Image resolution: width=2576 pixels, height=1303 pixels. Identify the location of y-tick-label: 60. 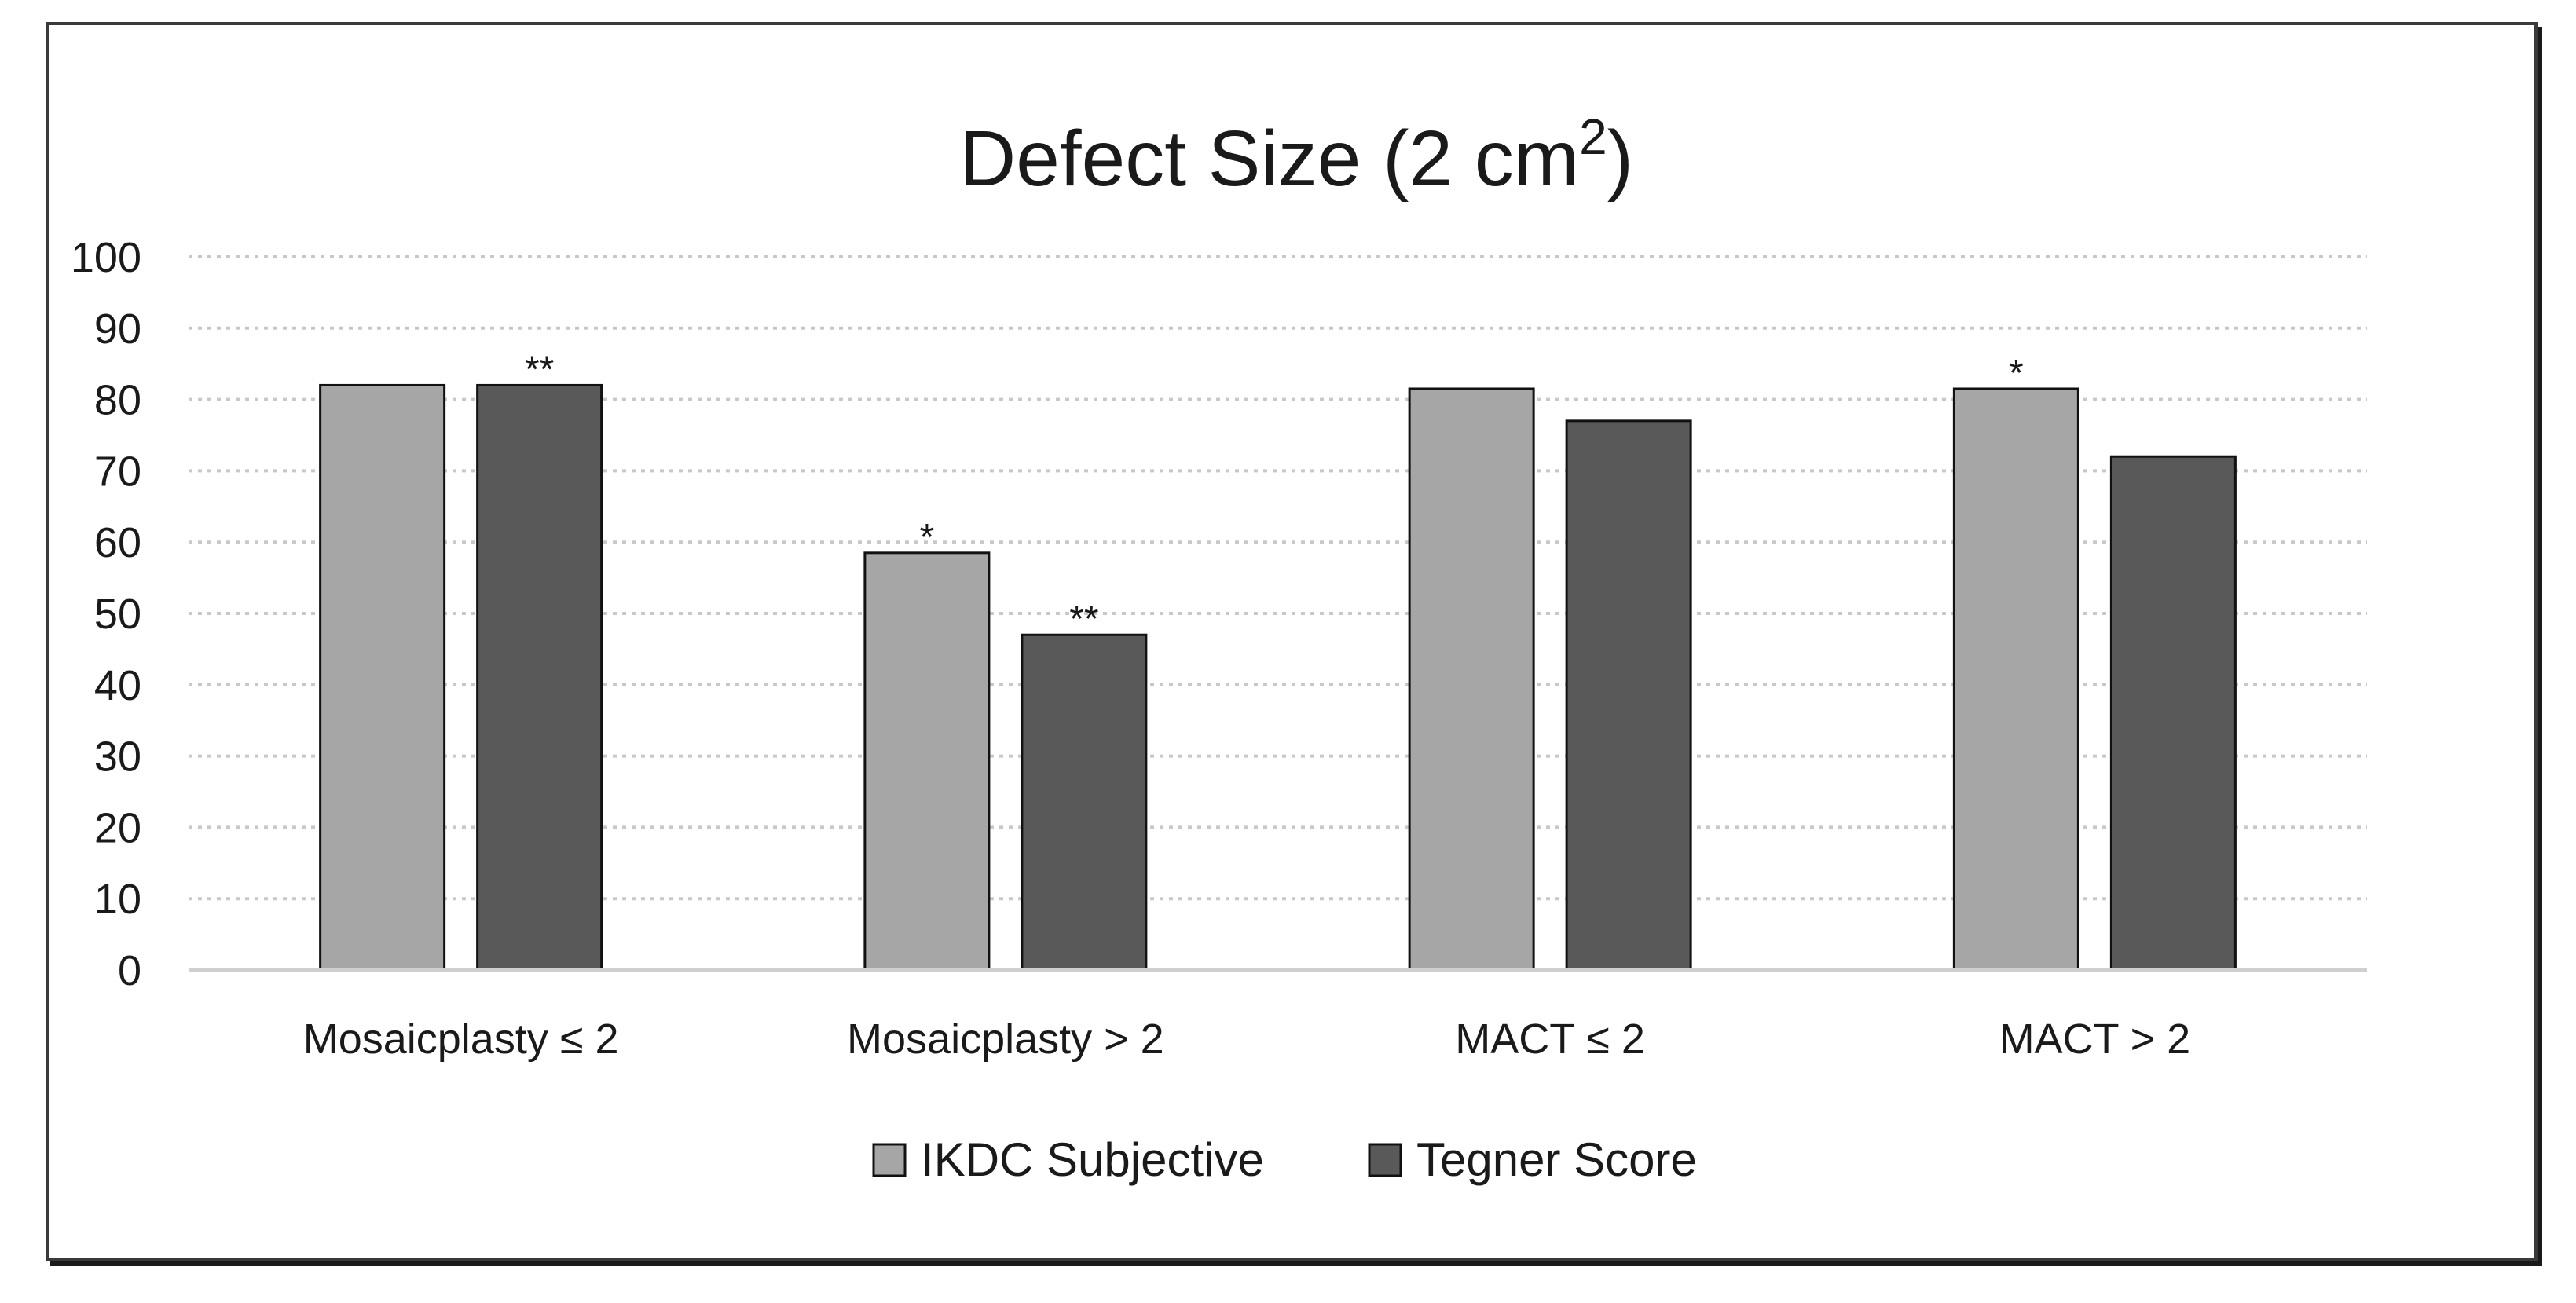
(117, 542).